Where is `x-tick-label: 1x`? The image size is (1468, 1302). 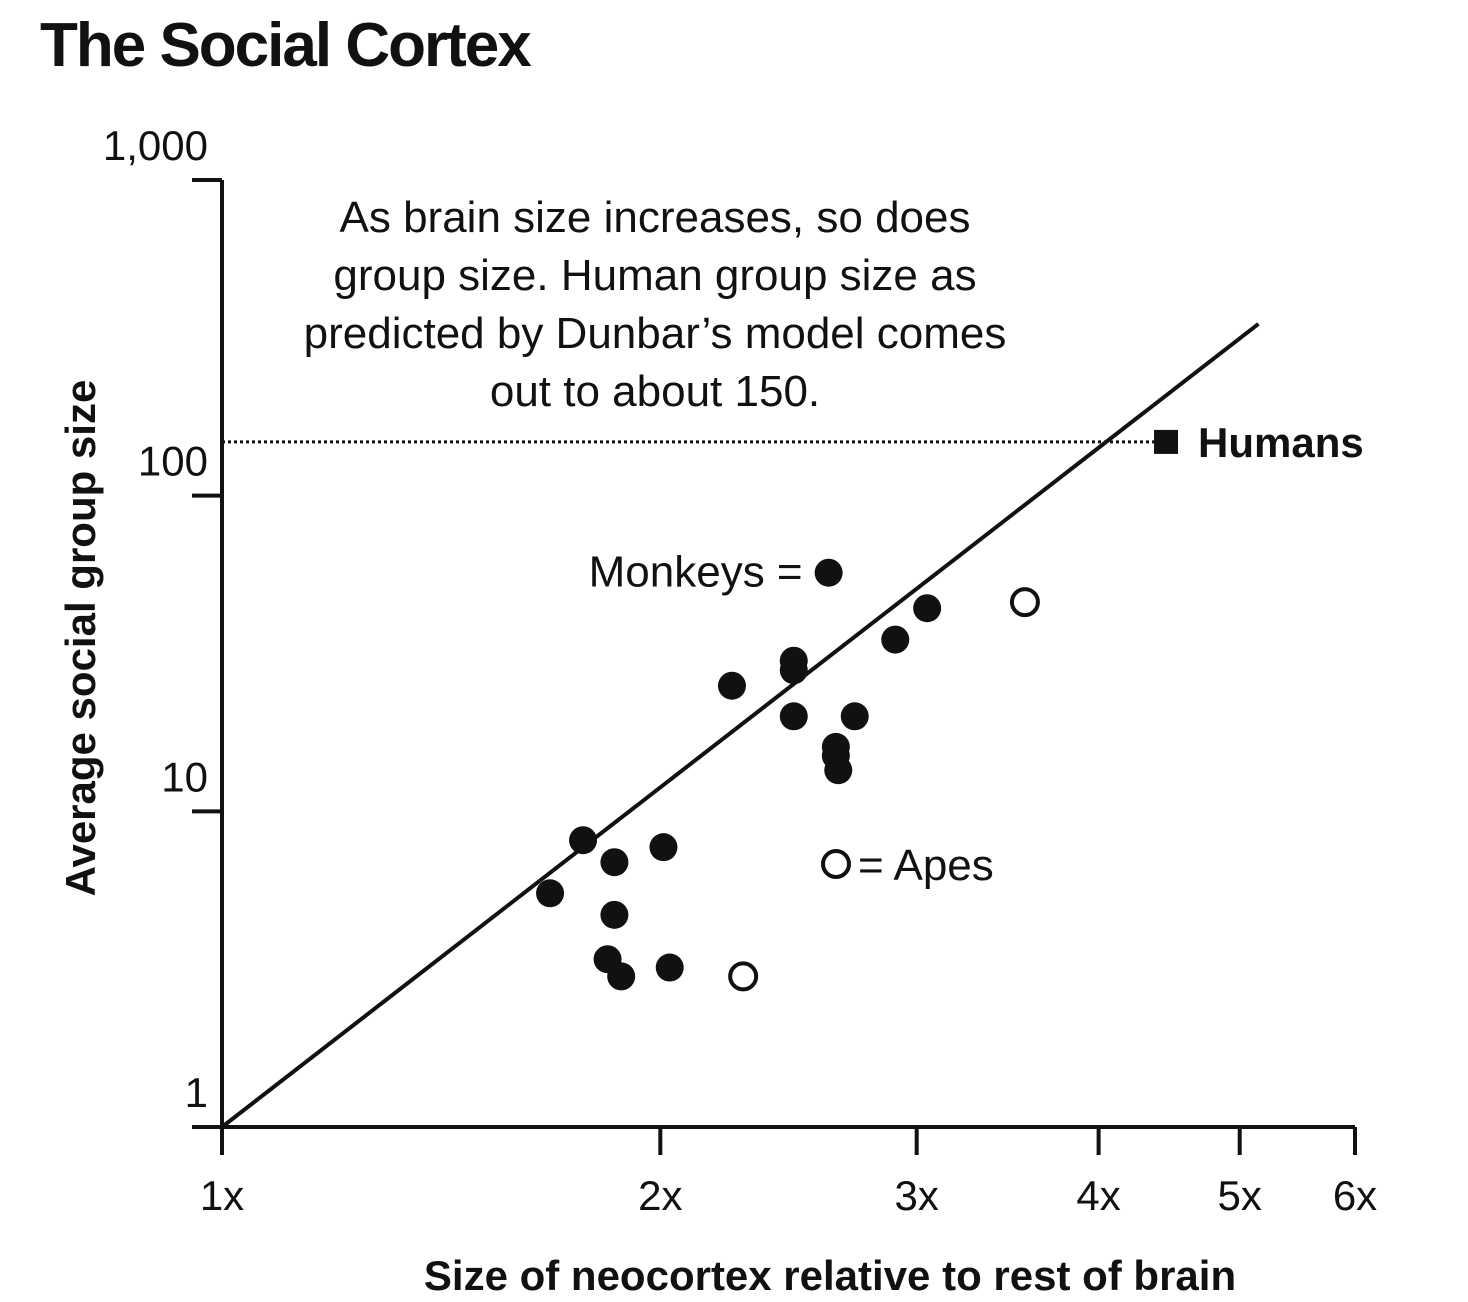 x-tick-label: 1x is located at coordinates (222, 1195).